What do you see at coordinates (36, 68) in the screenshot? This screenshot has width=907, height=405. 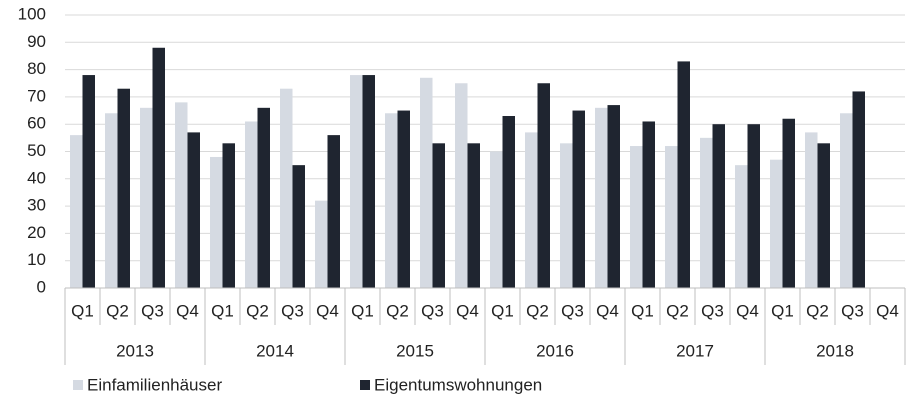 I see `y-tick-label: 80` at bounding box center [36, 68].